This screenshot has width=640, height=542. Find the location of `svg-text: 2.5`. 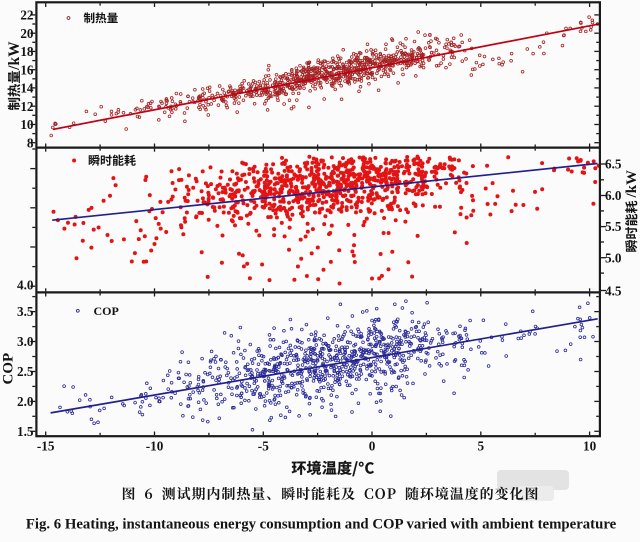

svg-text: 2.5 is located at coordinates (25, 371).